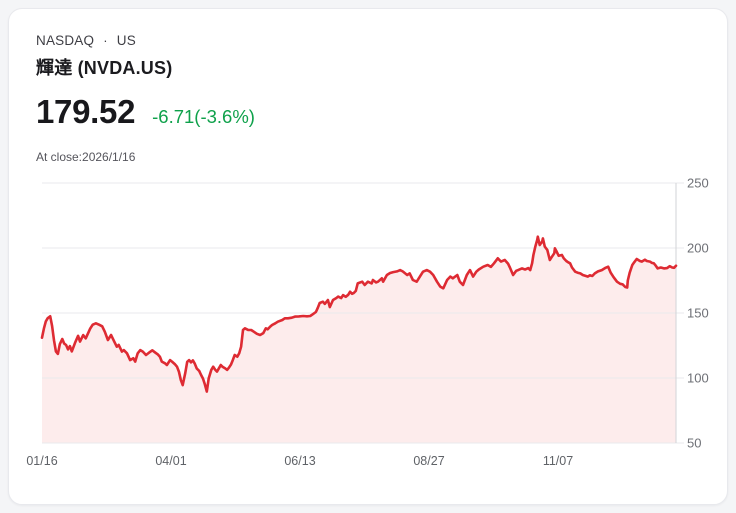  Describe the element at coordinates (104, 68) in the screenshot. I see `stock-name: 輝達 (NVDA.US)` at that location.